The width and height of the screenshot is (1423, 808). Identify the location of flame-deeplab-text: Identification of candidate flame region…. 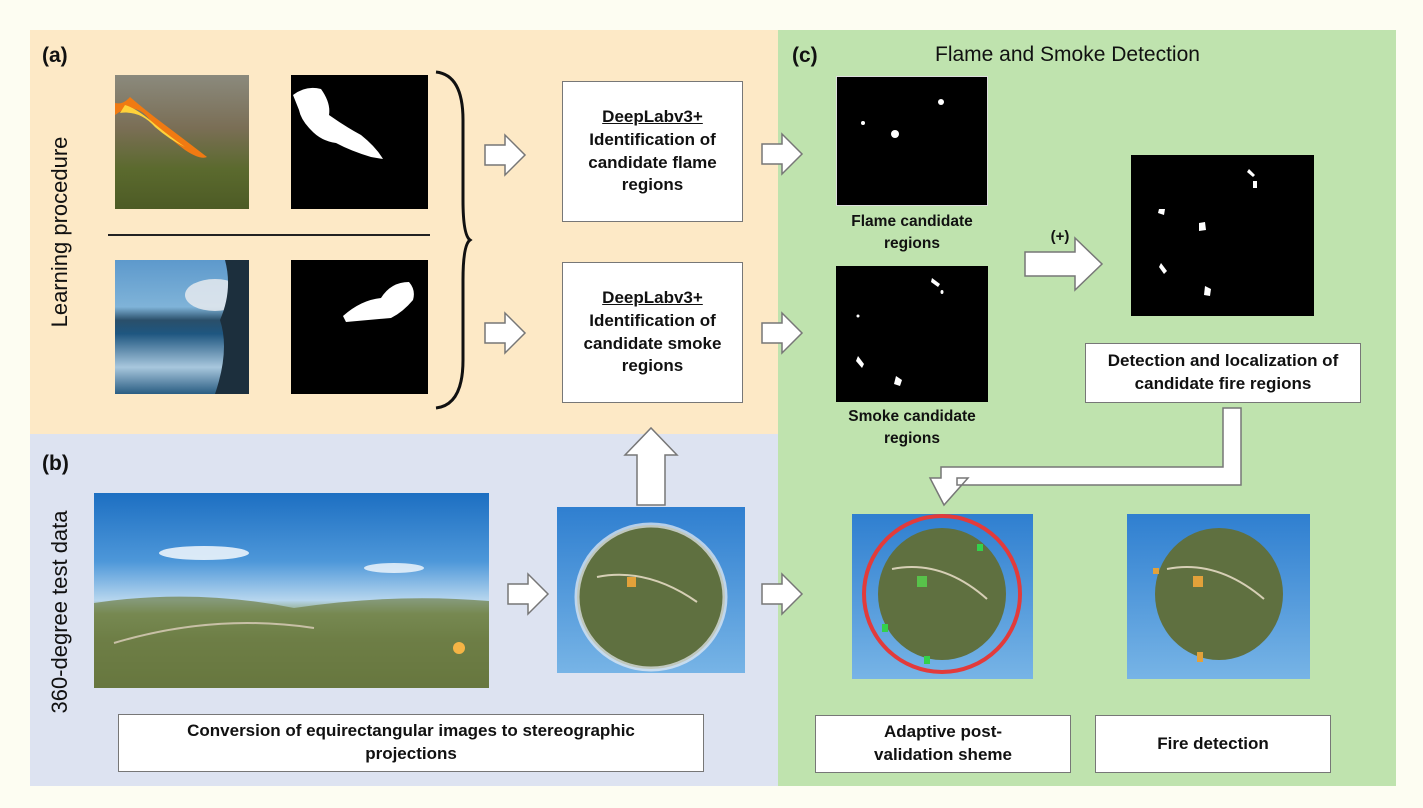
(652, 162).